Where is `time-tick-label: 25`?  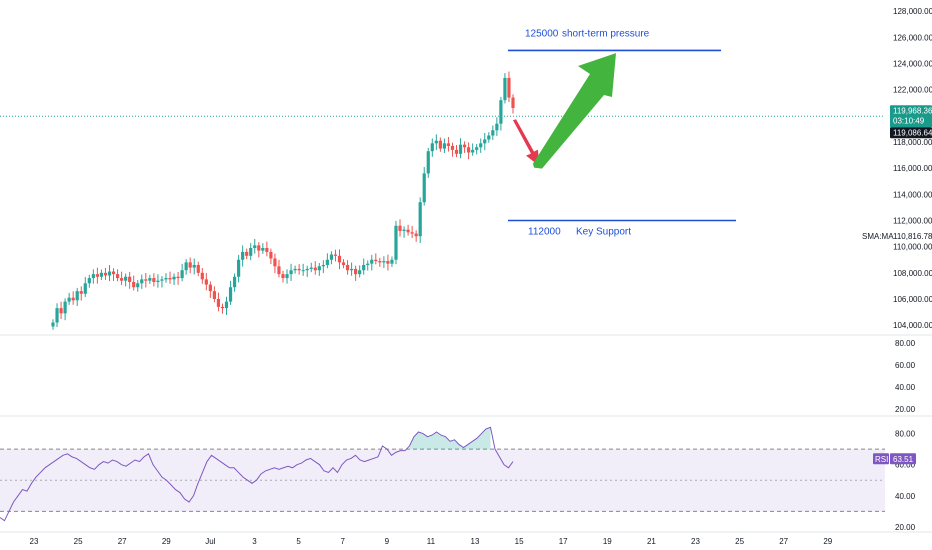 time-tick-label: 25 is located at coordinates (78, 541).